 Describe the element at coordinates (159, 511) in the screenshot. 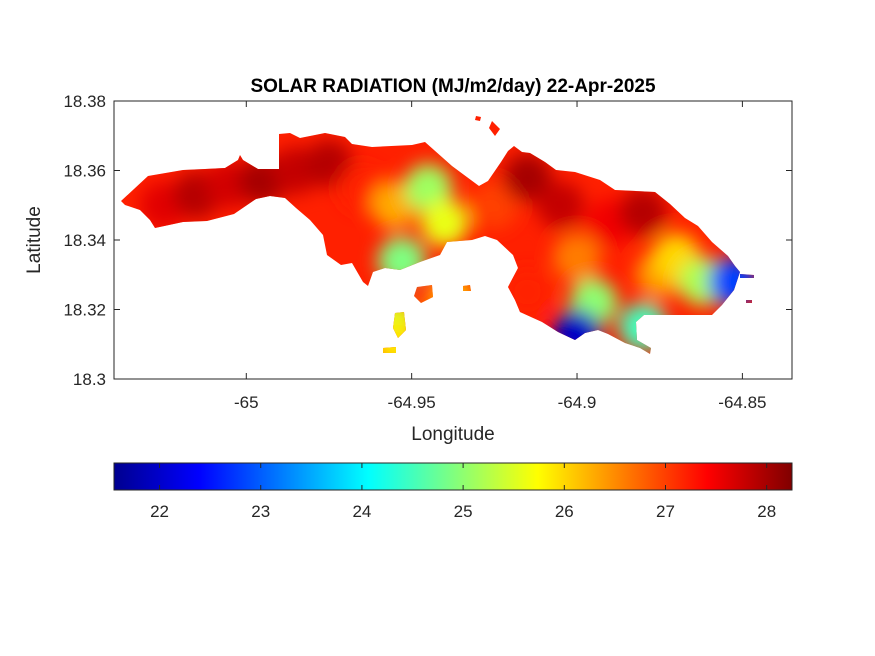

I see `colorbar-tick-label: 22` at that location.